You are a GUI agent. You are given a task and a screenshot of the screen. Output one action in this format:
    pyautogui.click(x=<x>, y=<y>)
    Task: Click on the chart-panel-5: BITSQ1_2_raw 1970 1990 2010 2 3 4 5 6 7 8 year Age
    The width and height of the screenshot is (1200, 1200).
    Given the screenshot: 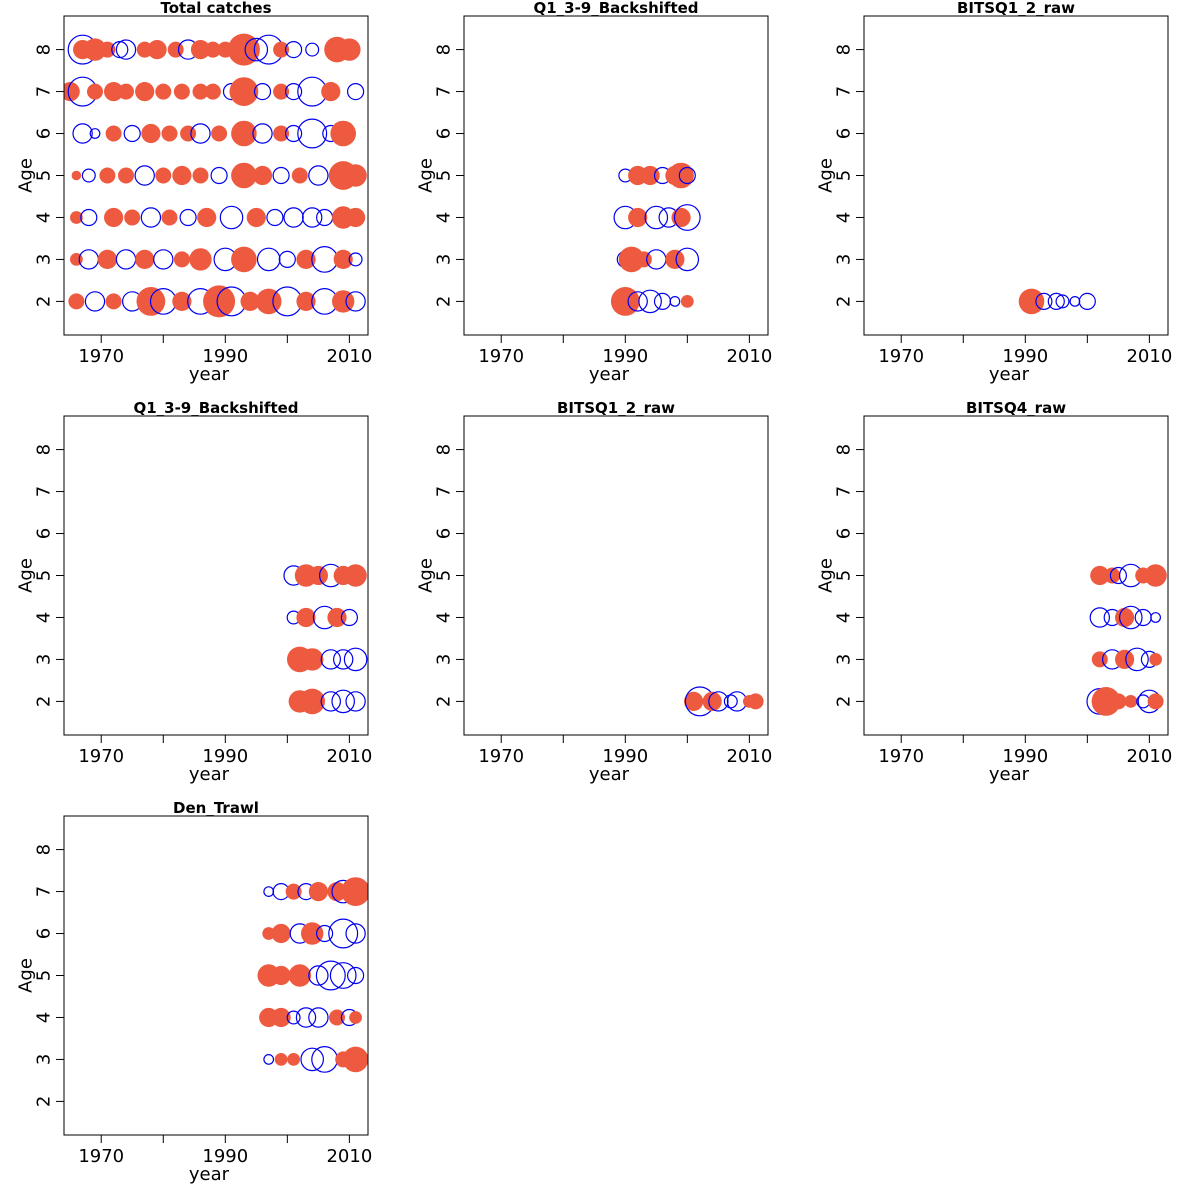 What is the action you would take?
    pyautogui.click(x=594, y=592)
    